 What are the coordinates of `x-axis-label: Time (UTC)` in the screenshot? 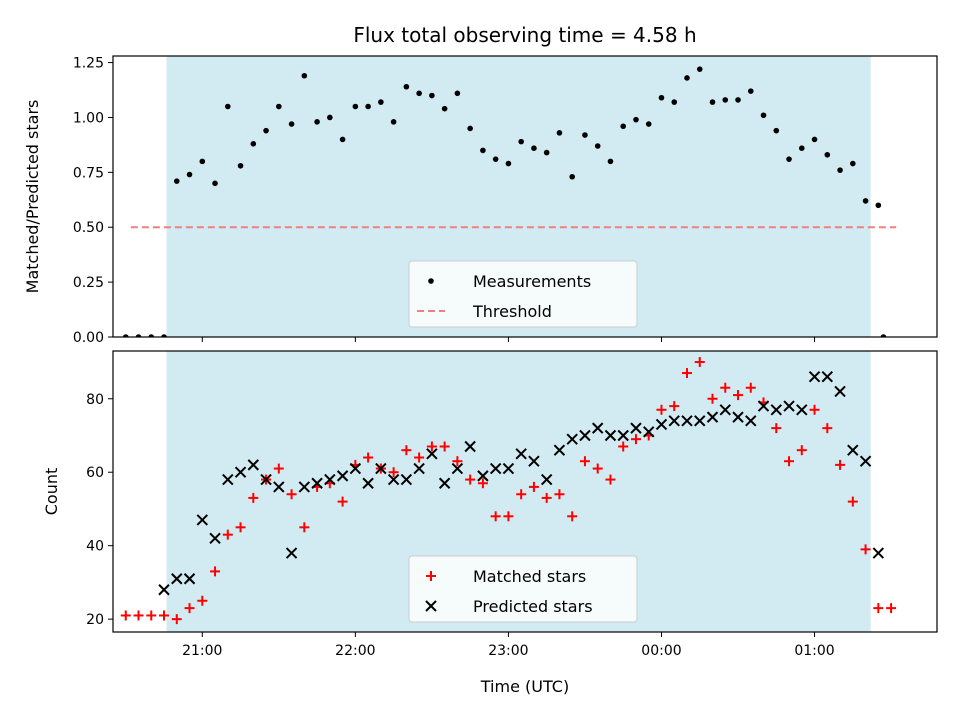 It's located at (524, 686).